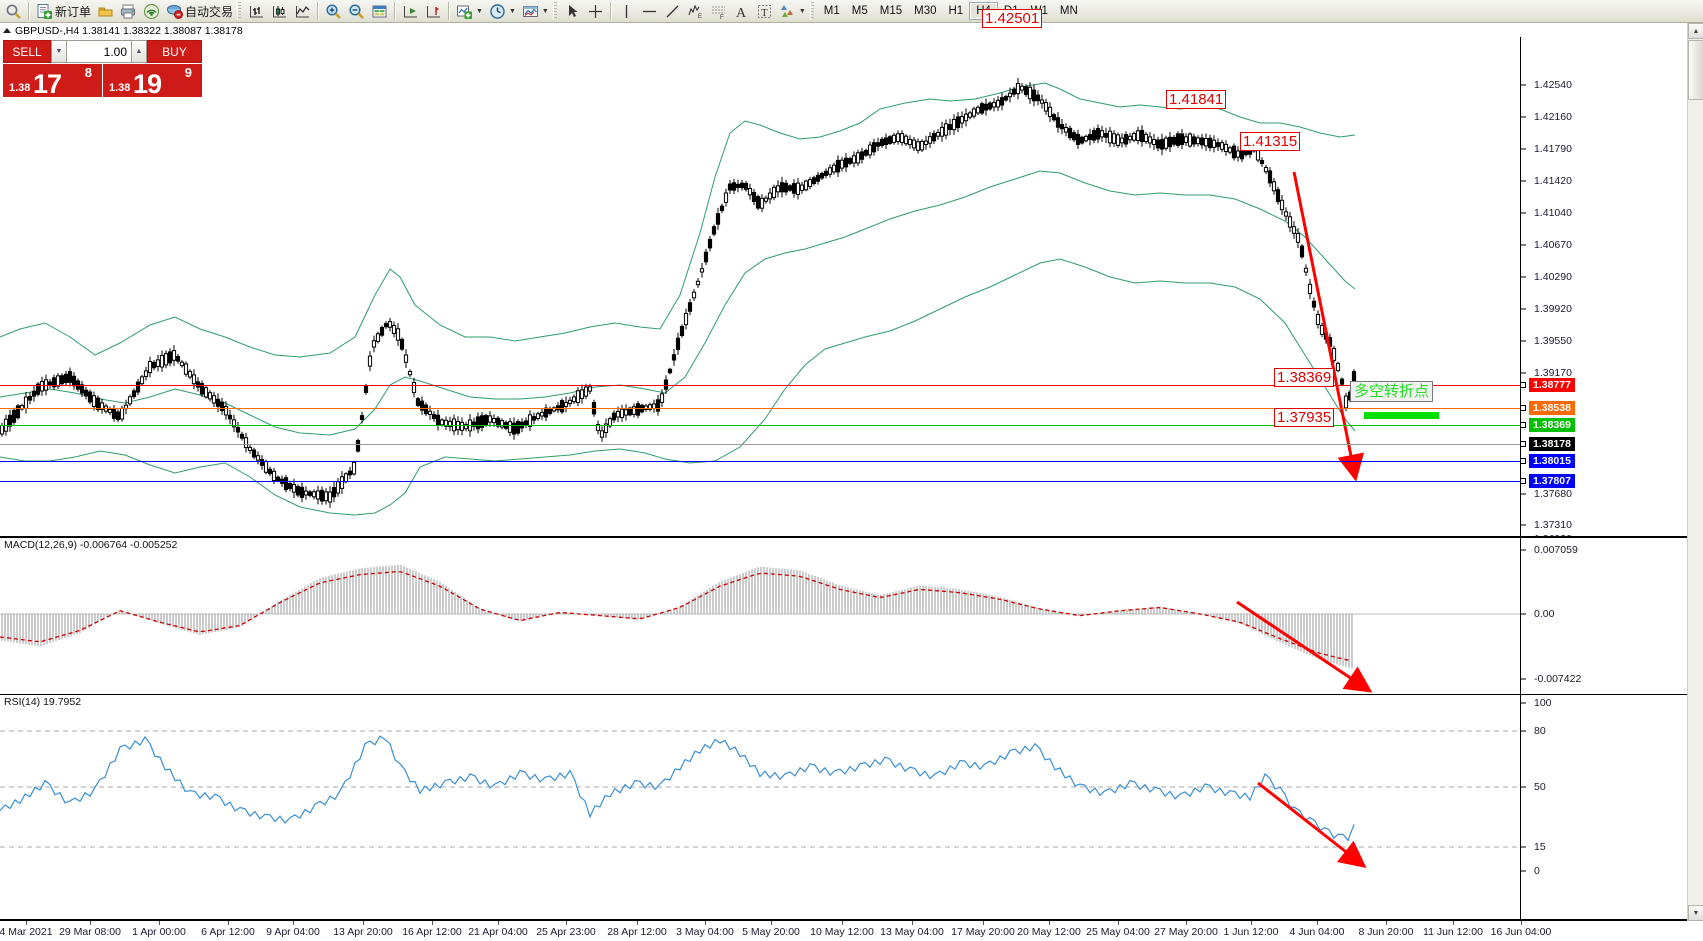 The height and width of the screenshot is (941, 1703). I want to click on level-line-resistance-red, so click(760, 385).